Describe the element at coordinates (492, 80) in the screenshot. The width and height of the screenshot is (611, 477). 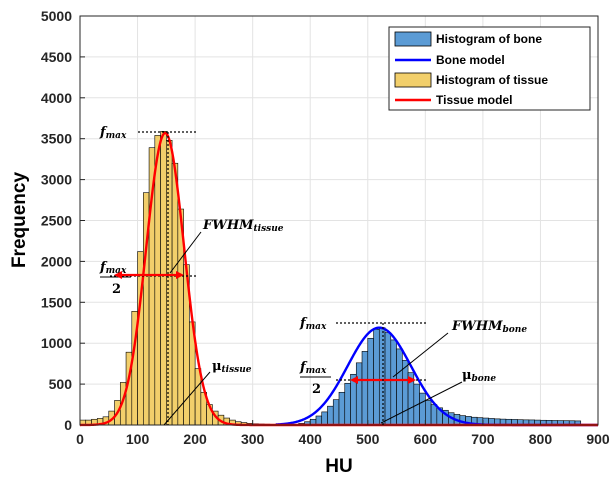
I see `legend-label: Histogram of tissue` at that location.